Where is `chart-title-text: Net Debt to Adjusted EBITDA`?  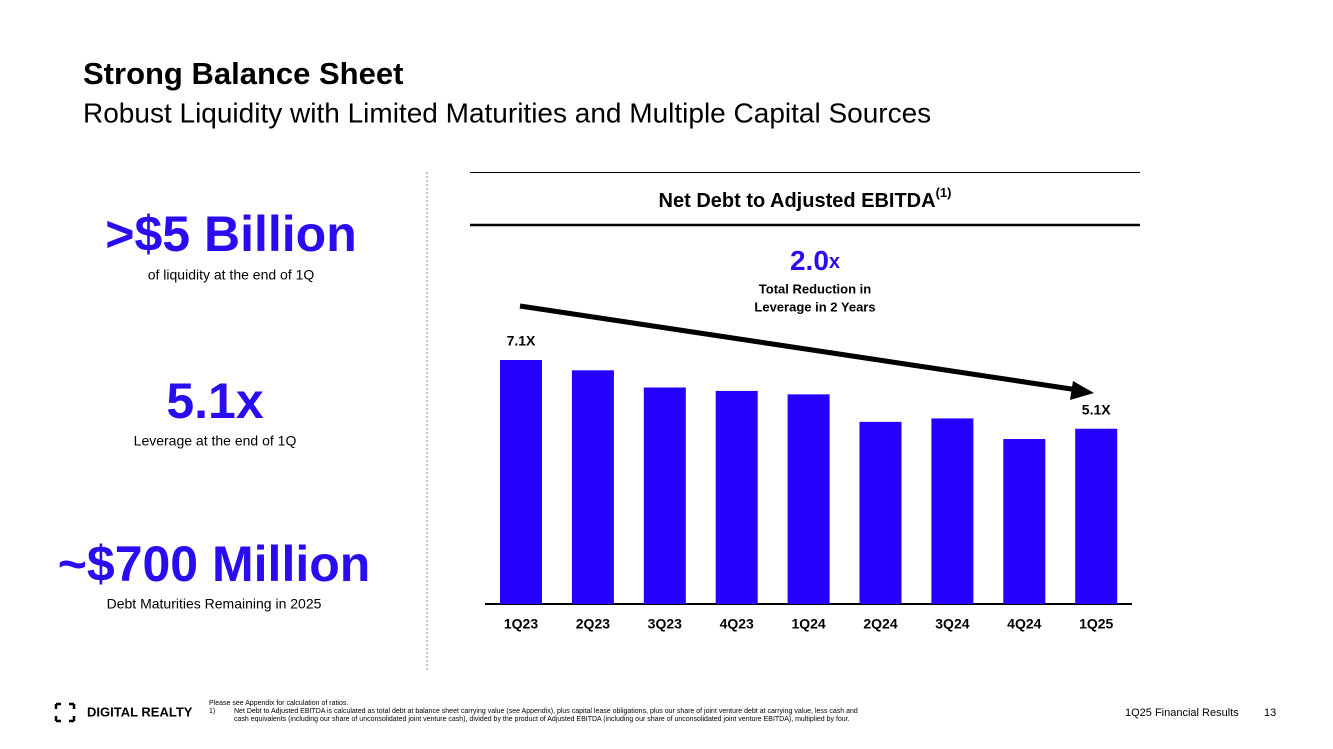 chart-title-text: Net Debt to Adjusted EBITDA is located at coordinates (797, 201).